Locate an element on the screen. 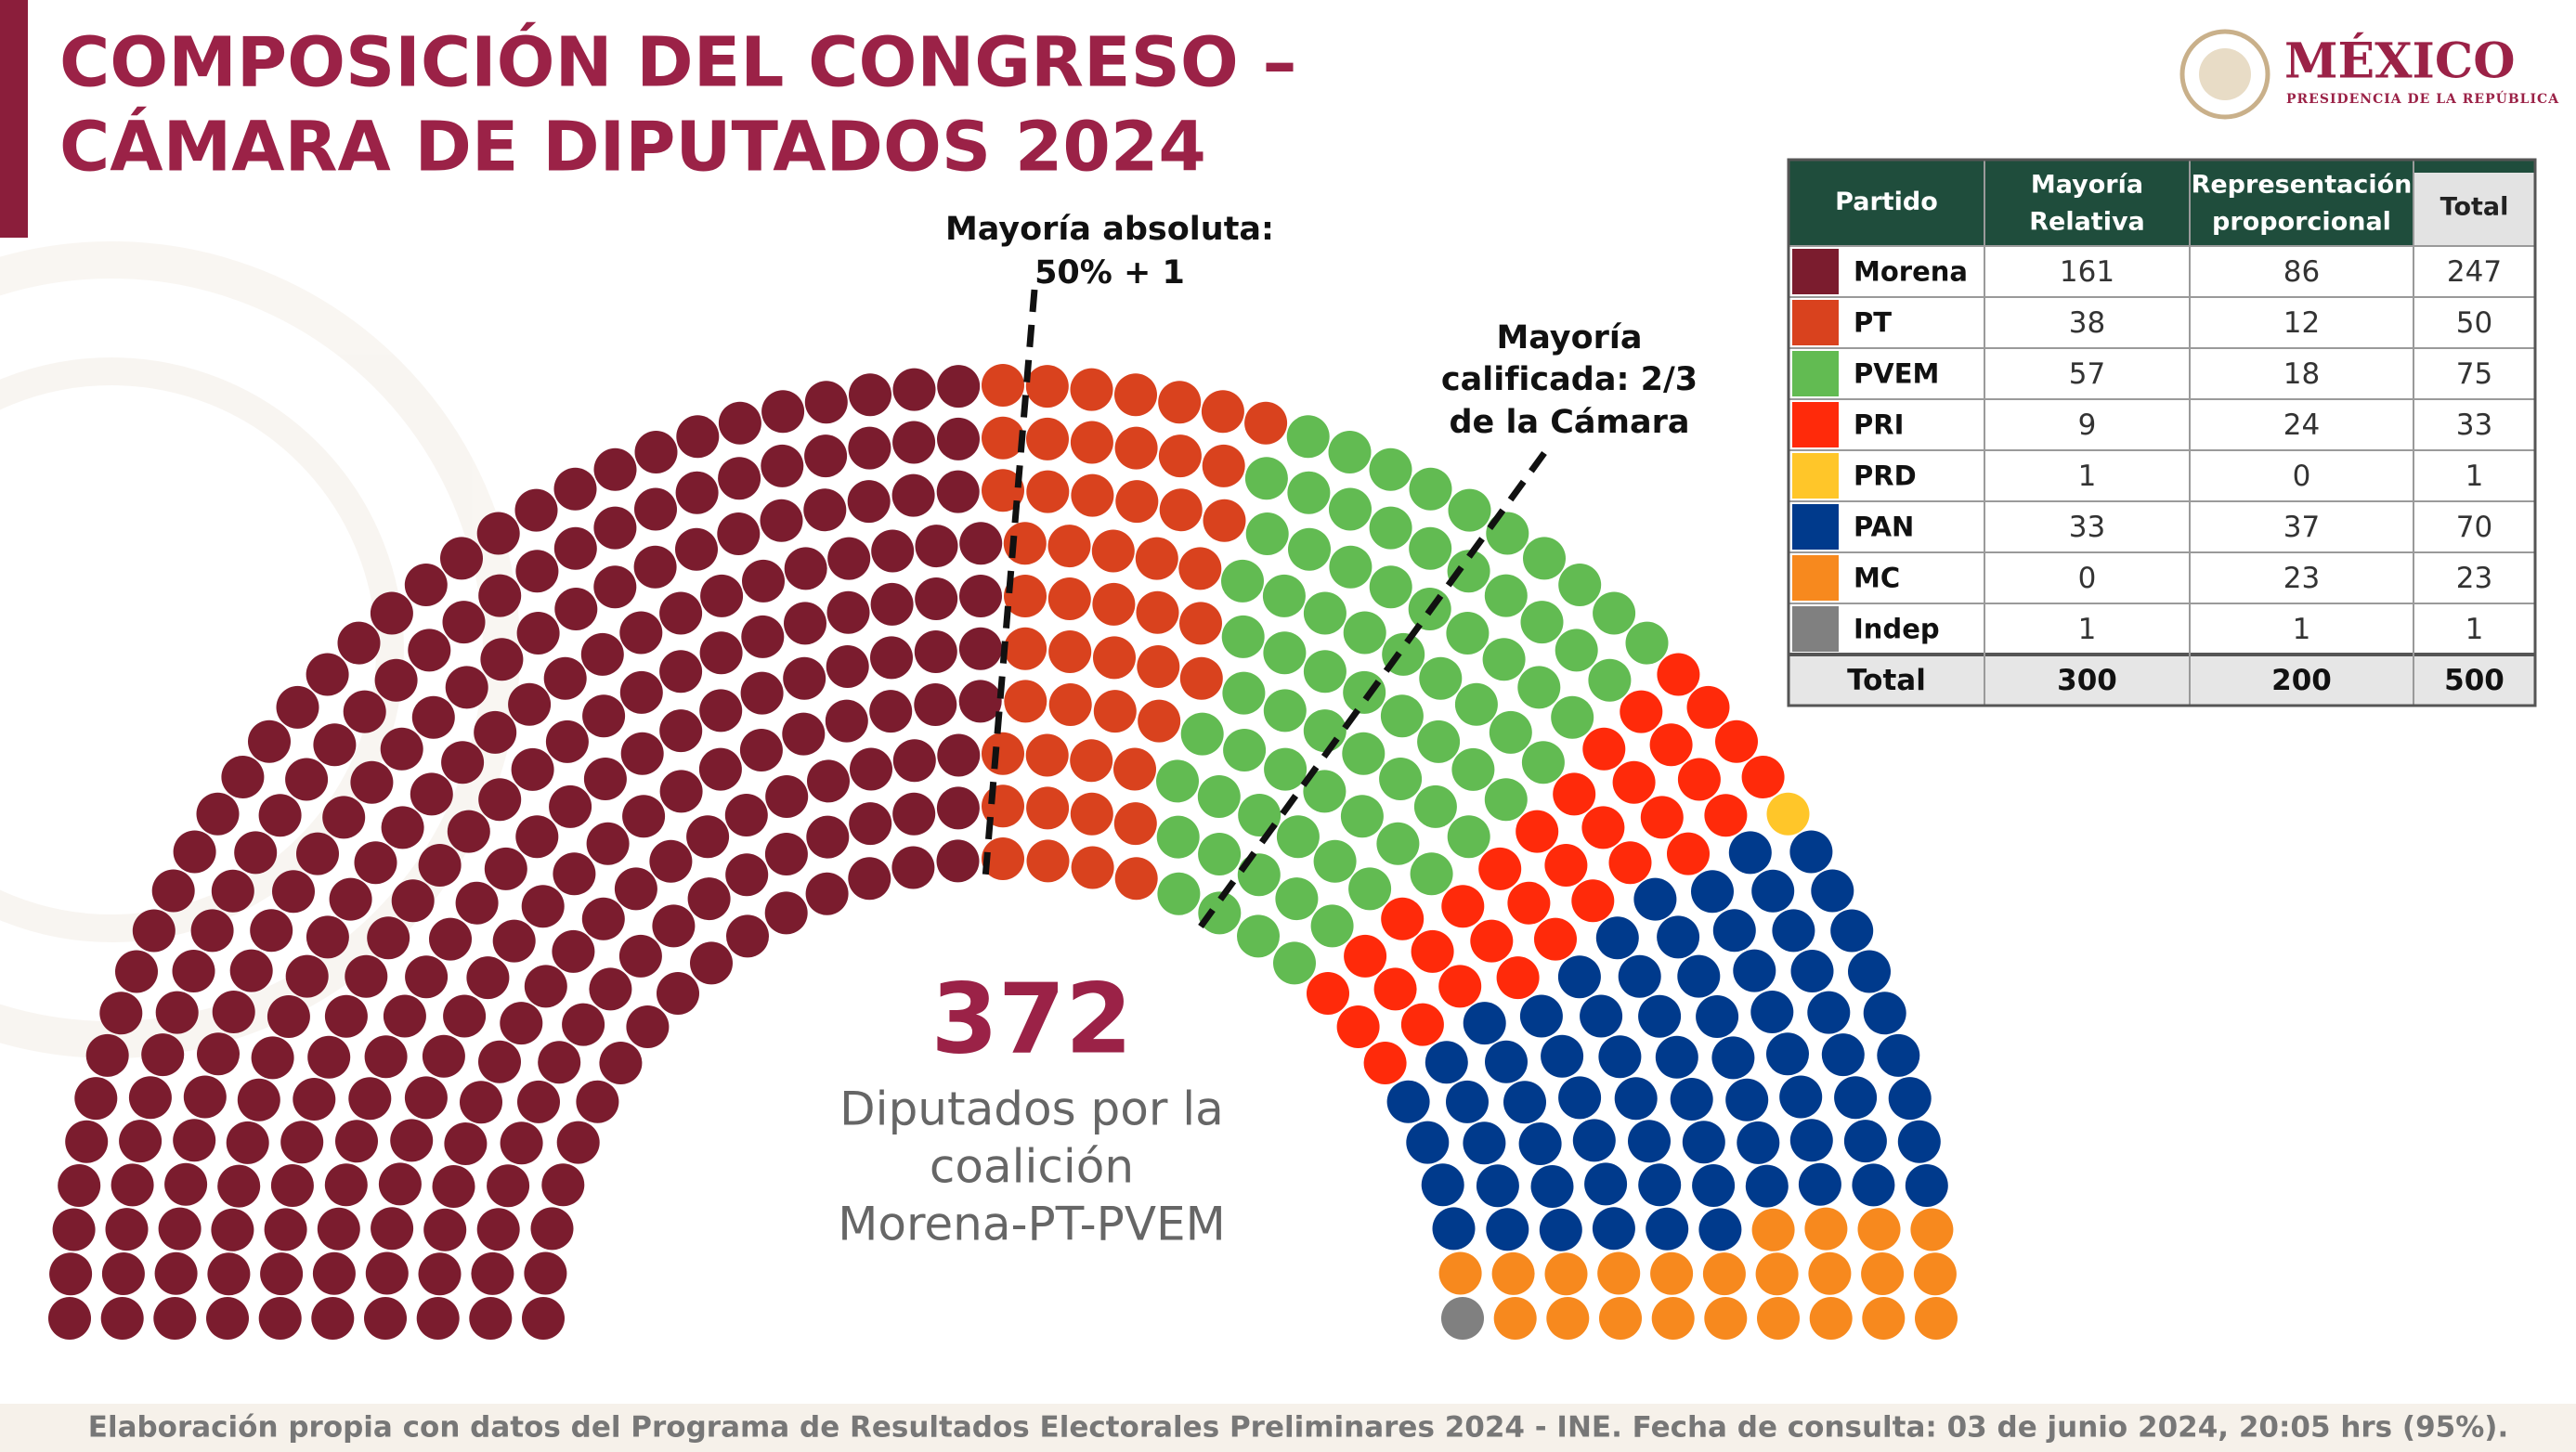 The width and height of the screenshot is (2576, 1452). party-swatch is located at coordinates (1815, 424).